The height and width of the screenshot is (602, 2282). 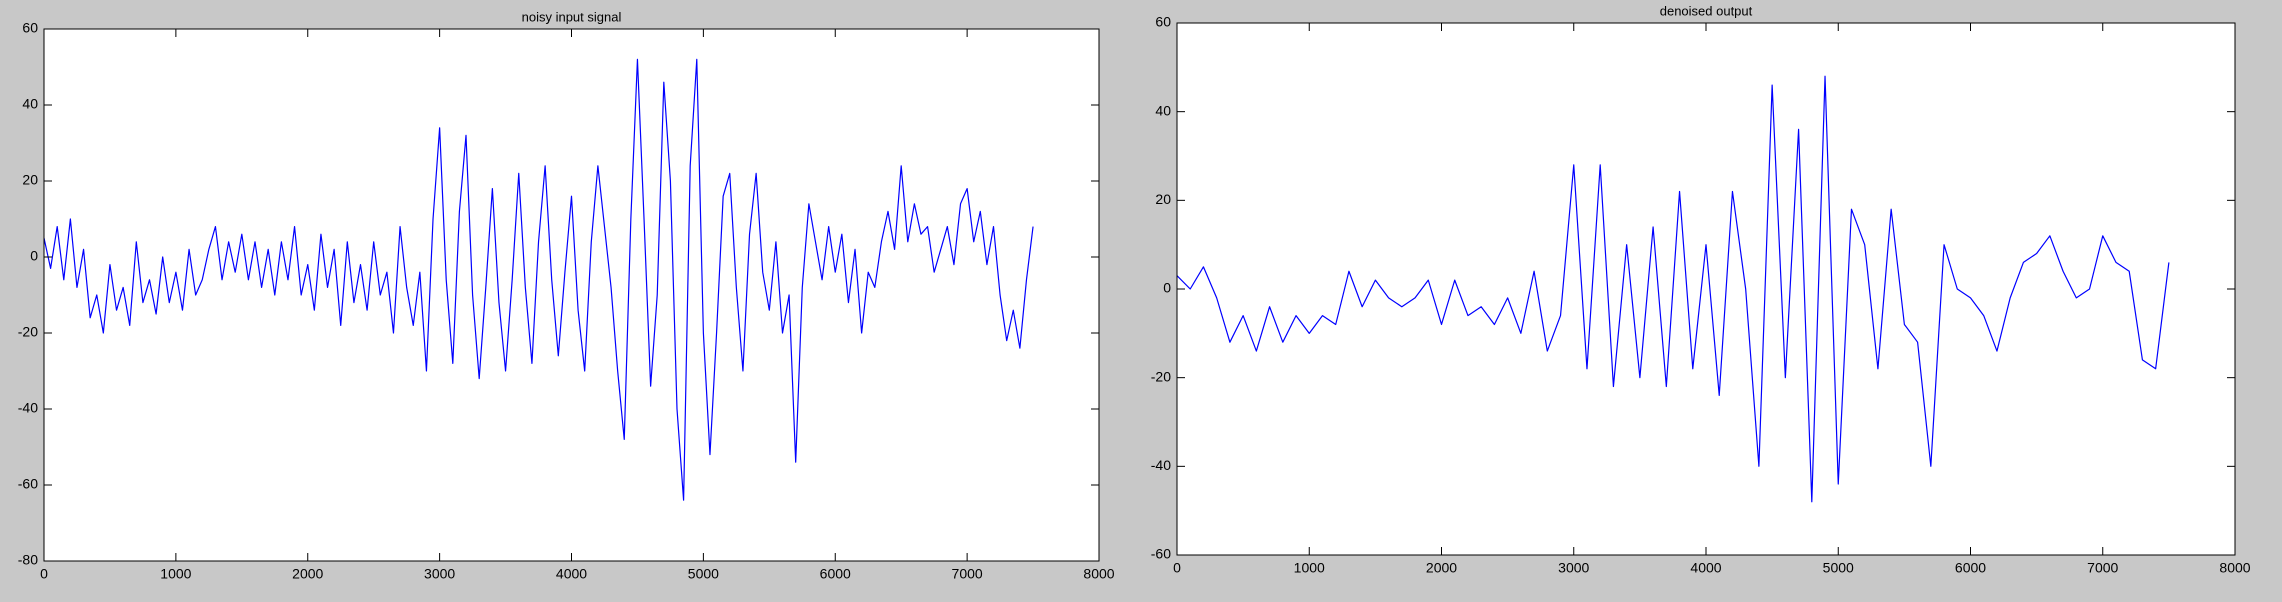 What do you see at coordinates (28, 560) in the screenshot?
I see `y-tick-label: -80` at bounding box center [28, 560].